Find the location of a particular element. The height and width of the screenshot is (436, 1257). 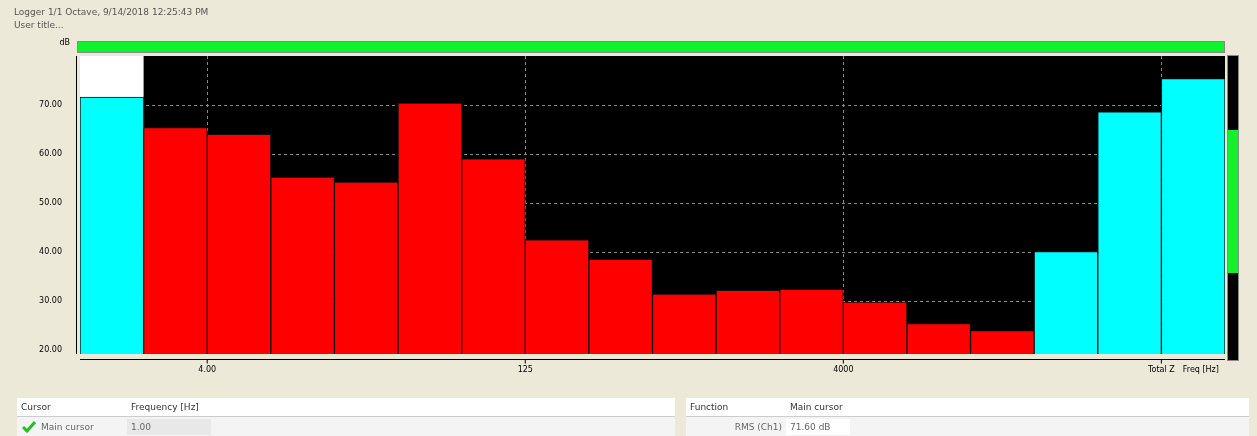

y-tick-label: 70.00 is located at coordinates (50, 105).